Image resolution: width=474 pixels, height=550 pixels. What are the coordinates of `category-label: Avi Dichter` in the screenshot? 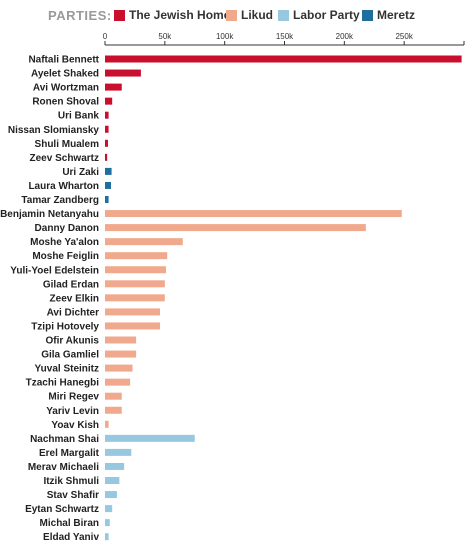 It's located at (73, 312).